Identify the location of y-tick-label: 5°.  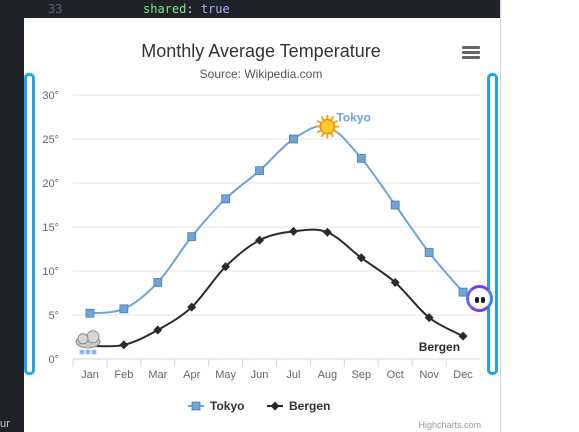
(53, 316).